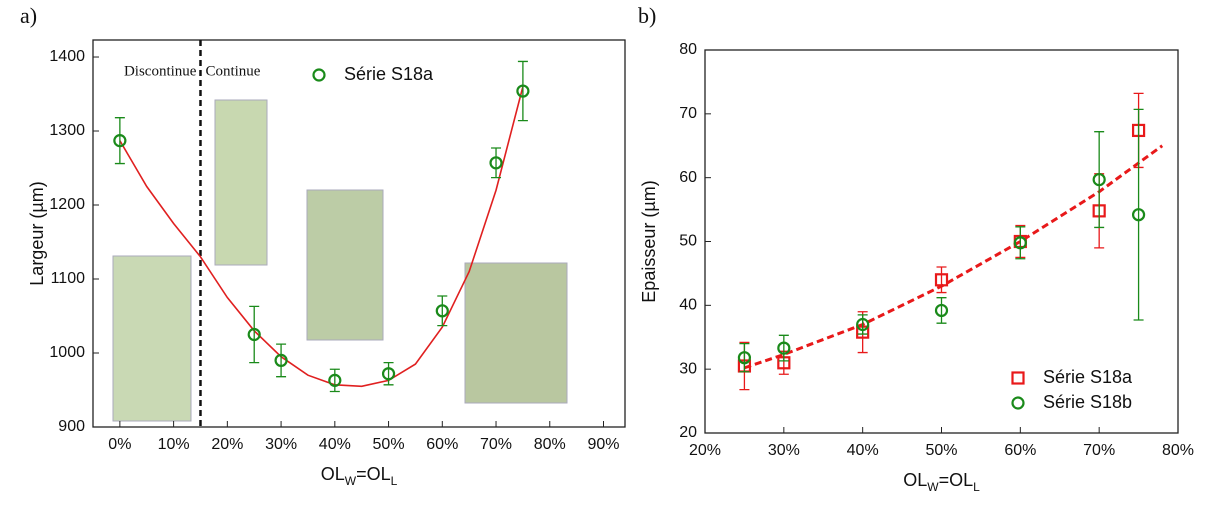 The image size is (1210, 506). Describe the element at coordinates (688, 432) in the screenshot. I see `y-tick-label: 20` at that location.